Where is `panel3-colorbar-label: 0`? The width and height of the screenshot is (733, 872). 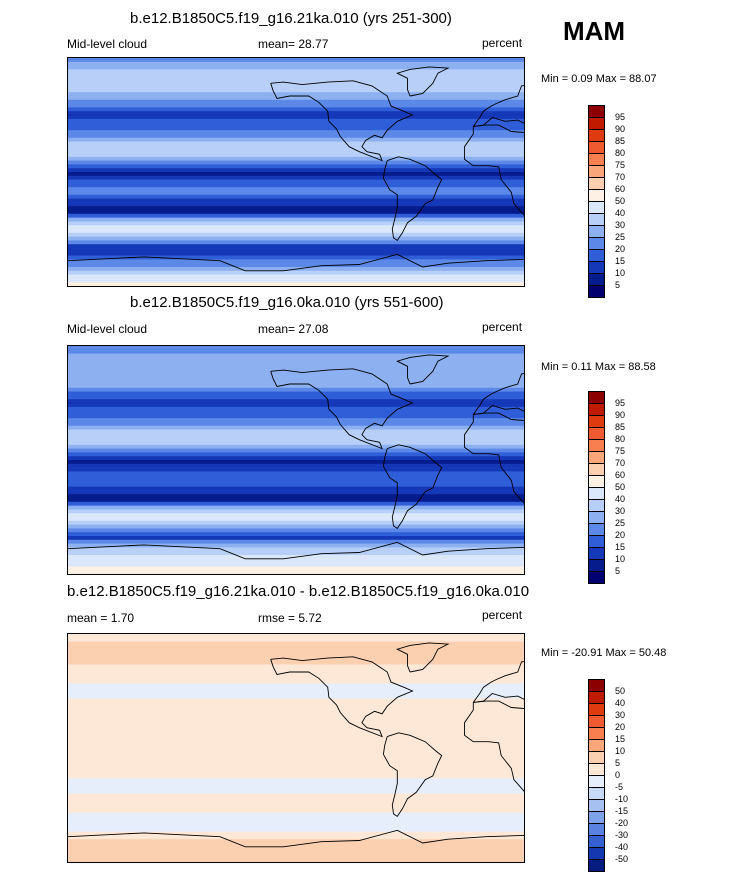
panel3-colorbar-label: 0 is located at coordinates (618, 775).